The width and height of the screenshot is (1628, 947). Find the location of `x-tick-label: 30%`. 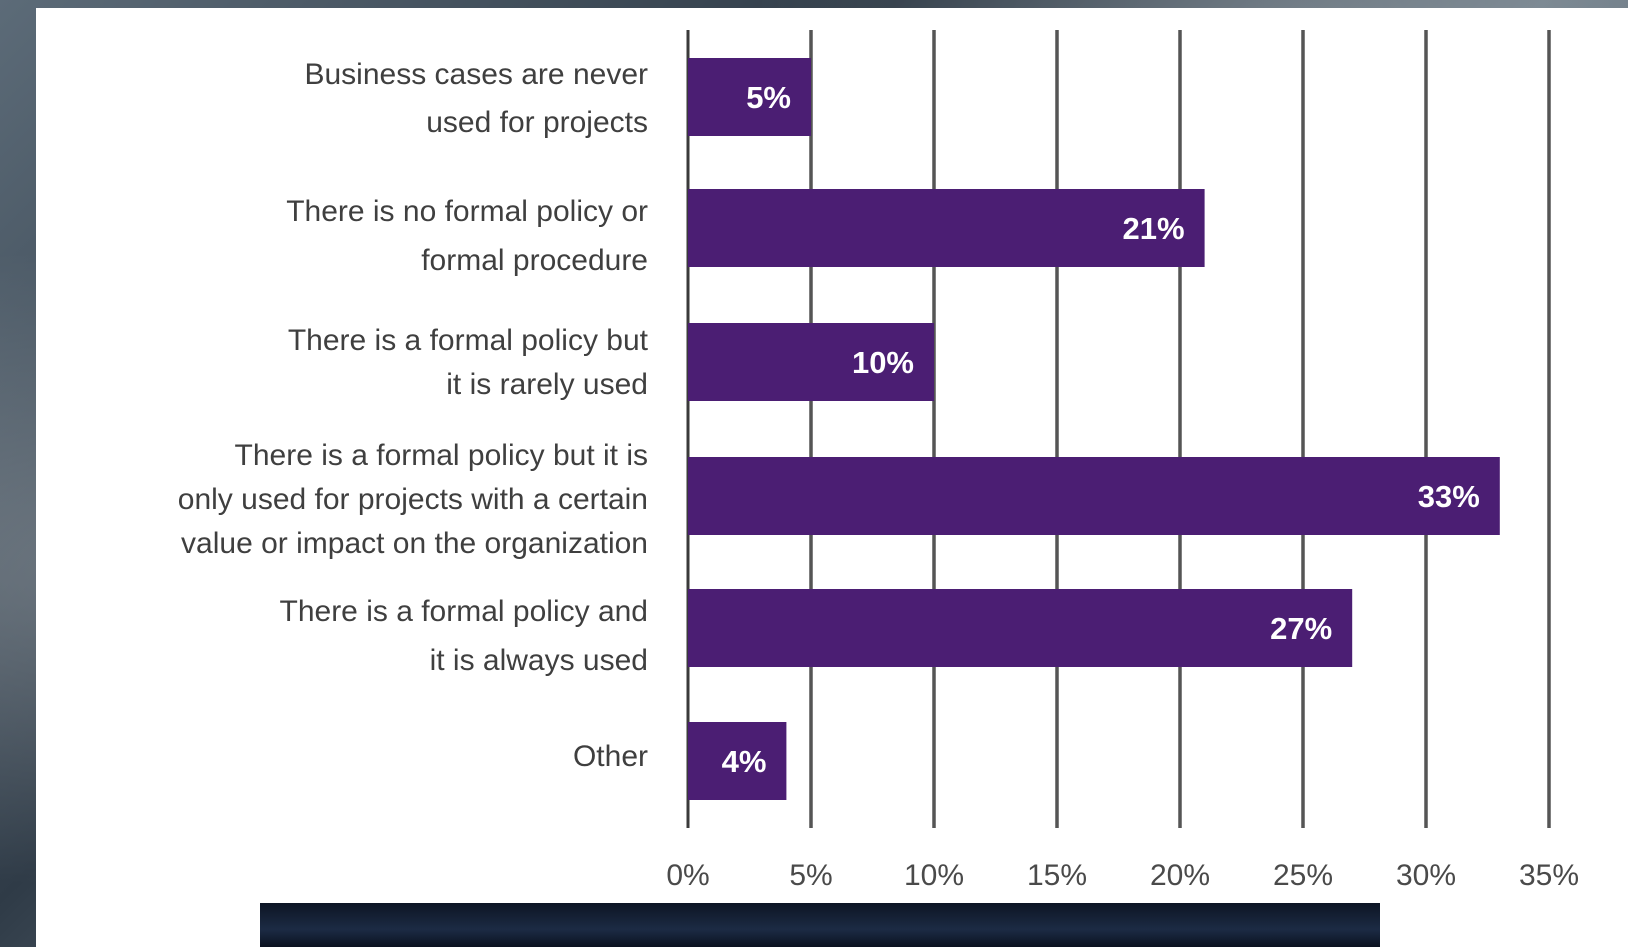

x-tick-label: 30% is located at coordinates (1426, 875).